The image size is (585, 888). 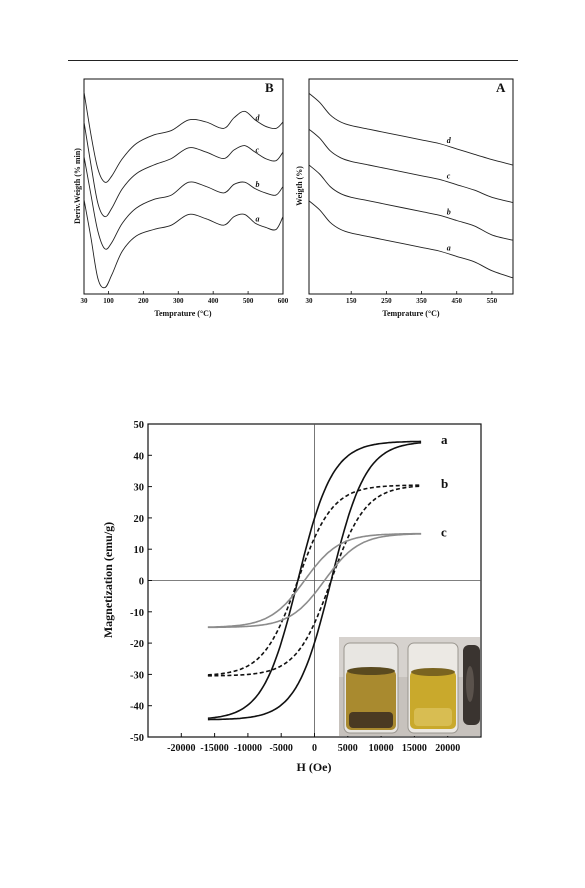 What do you see at coordinates (283, 301) in the screenshot?
I see `x-tick-label: 600` at bounding box center [283, 301].